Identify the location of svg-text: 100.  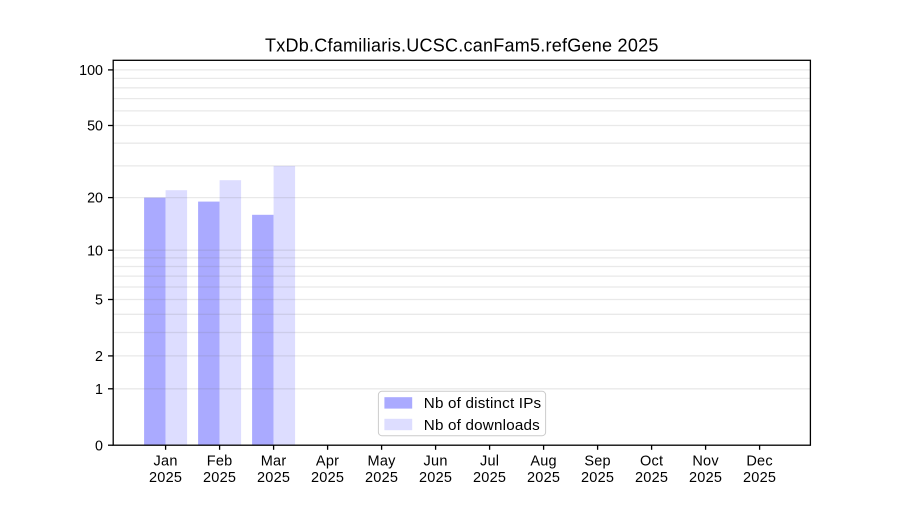
(91, 71).